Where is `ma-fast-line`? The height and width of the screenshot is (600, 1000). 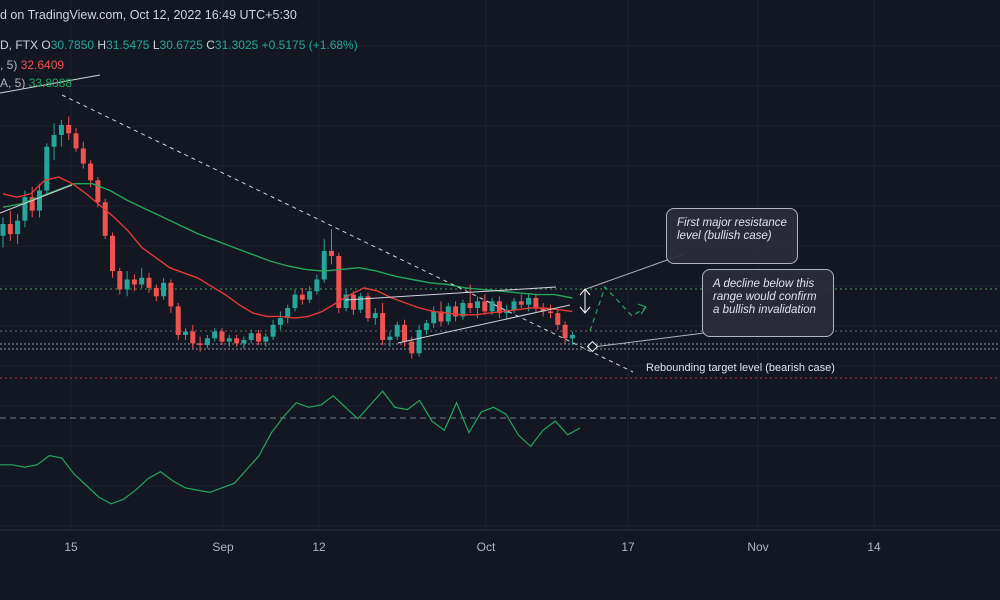 ma-fast-line is located at coordinates (287, 247).